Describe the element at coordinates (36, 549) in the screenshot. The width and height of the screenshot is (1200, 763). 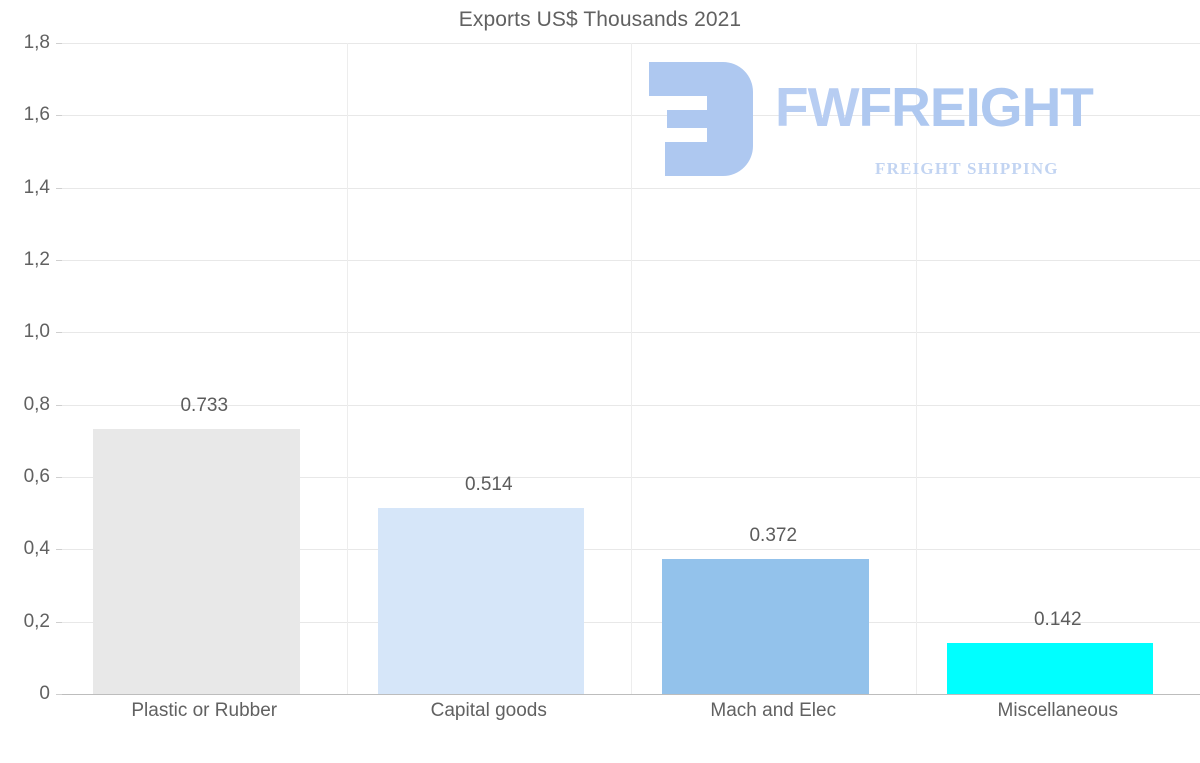
I see `y-axis-tick-label: 0,4` at that location.